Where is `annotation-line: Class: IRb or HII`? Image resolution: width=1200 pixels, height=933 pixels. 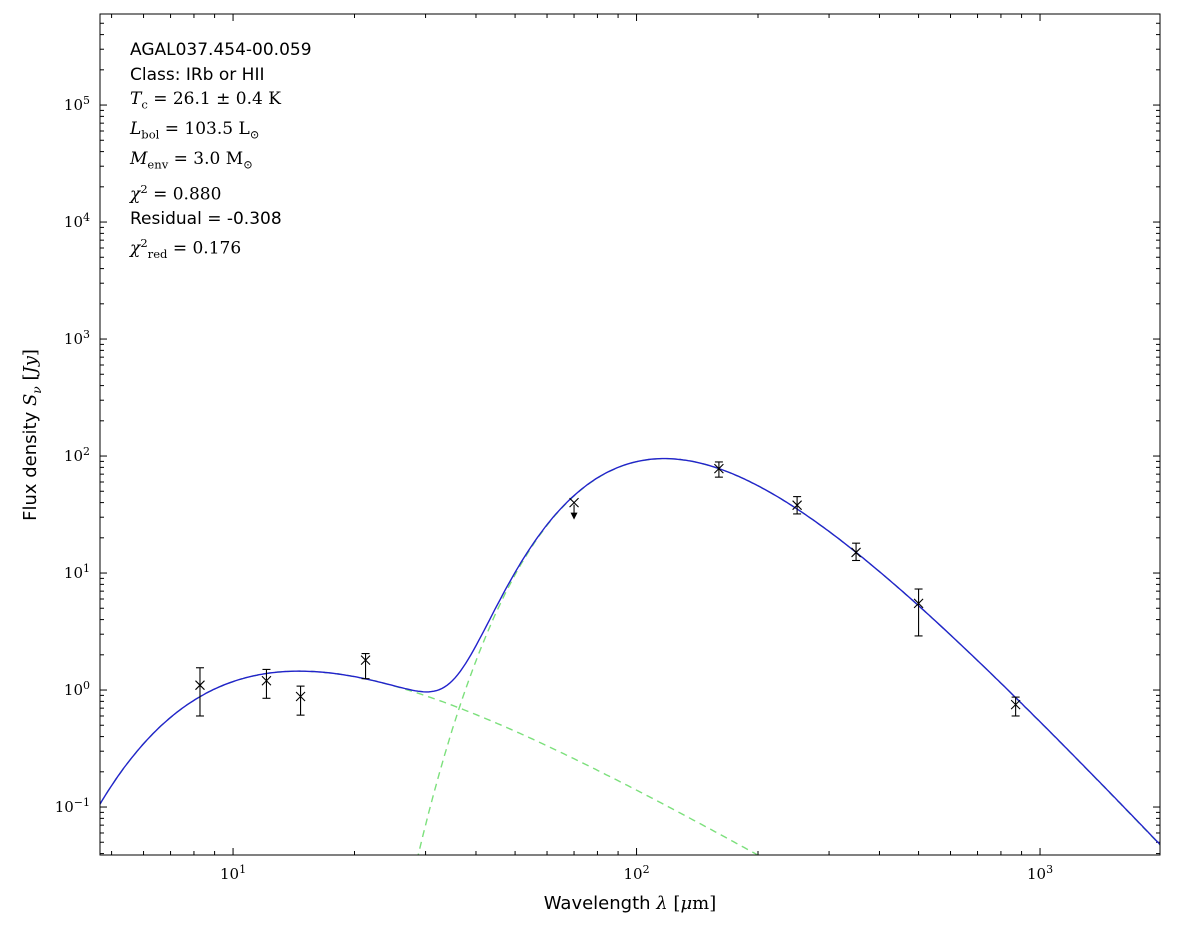
annotation-line: Class: IRb or HII is located at coordinates (221, 75).